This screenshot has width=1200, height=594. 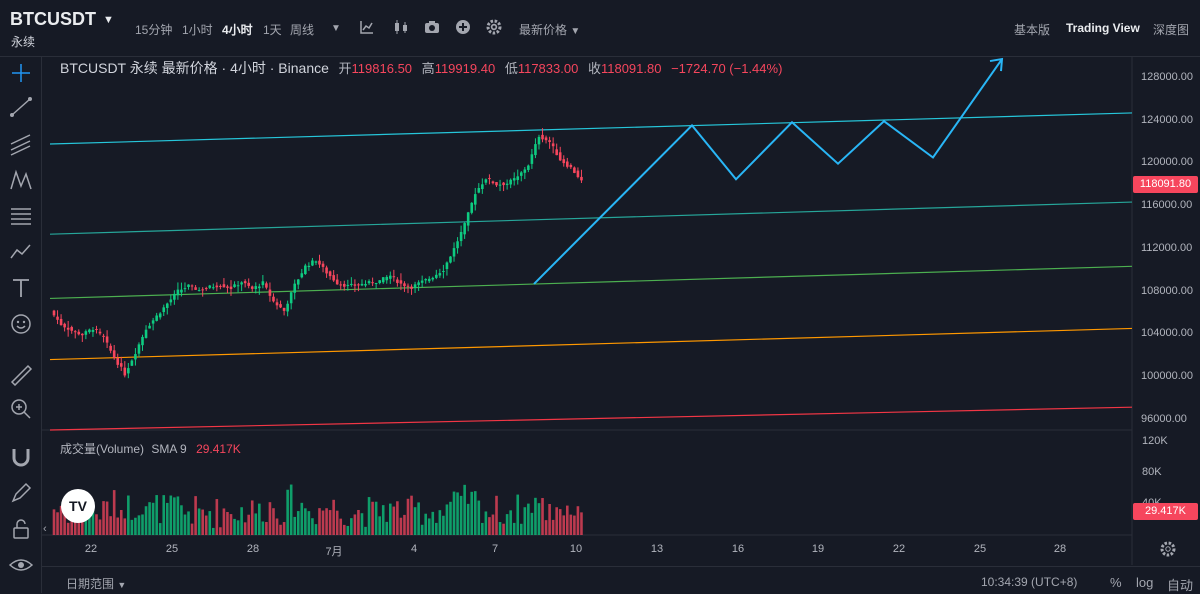 What do you see at coordinates (336, 28) in the screenshot?
I see `timeframe-more-icon: ▼` at bounding box center [336, 28].